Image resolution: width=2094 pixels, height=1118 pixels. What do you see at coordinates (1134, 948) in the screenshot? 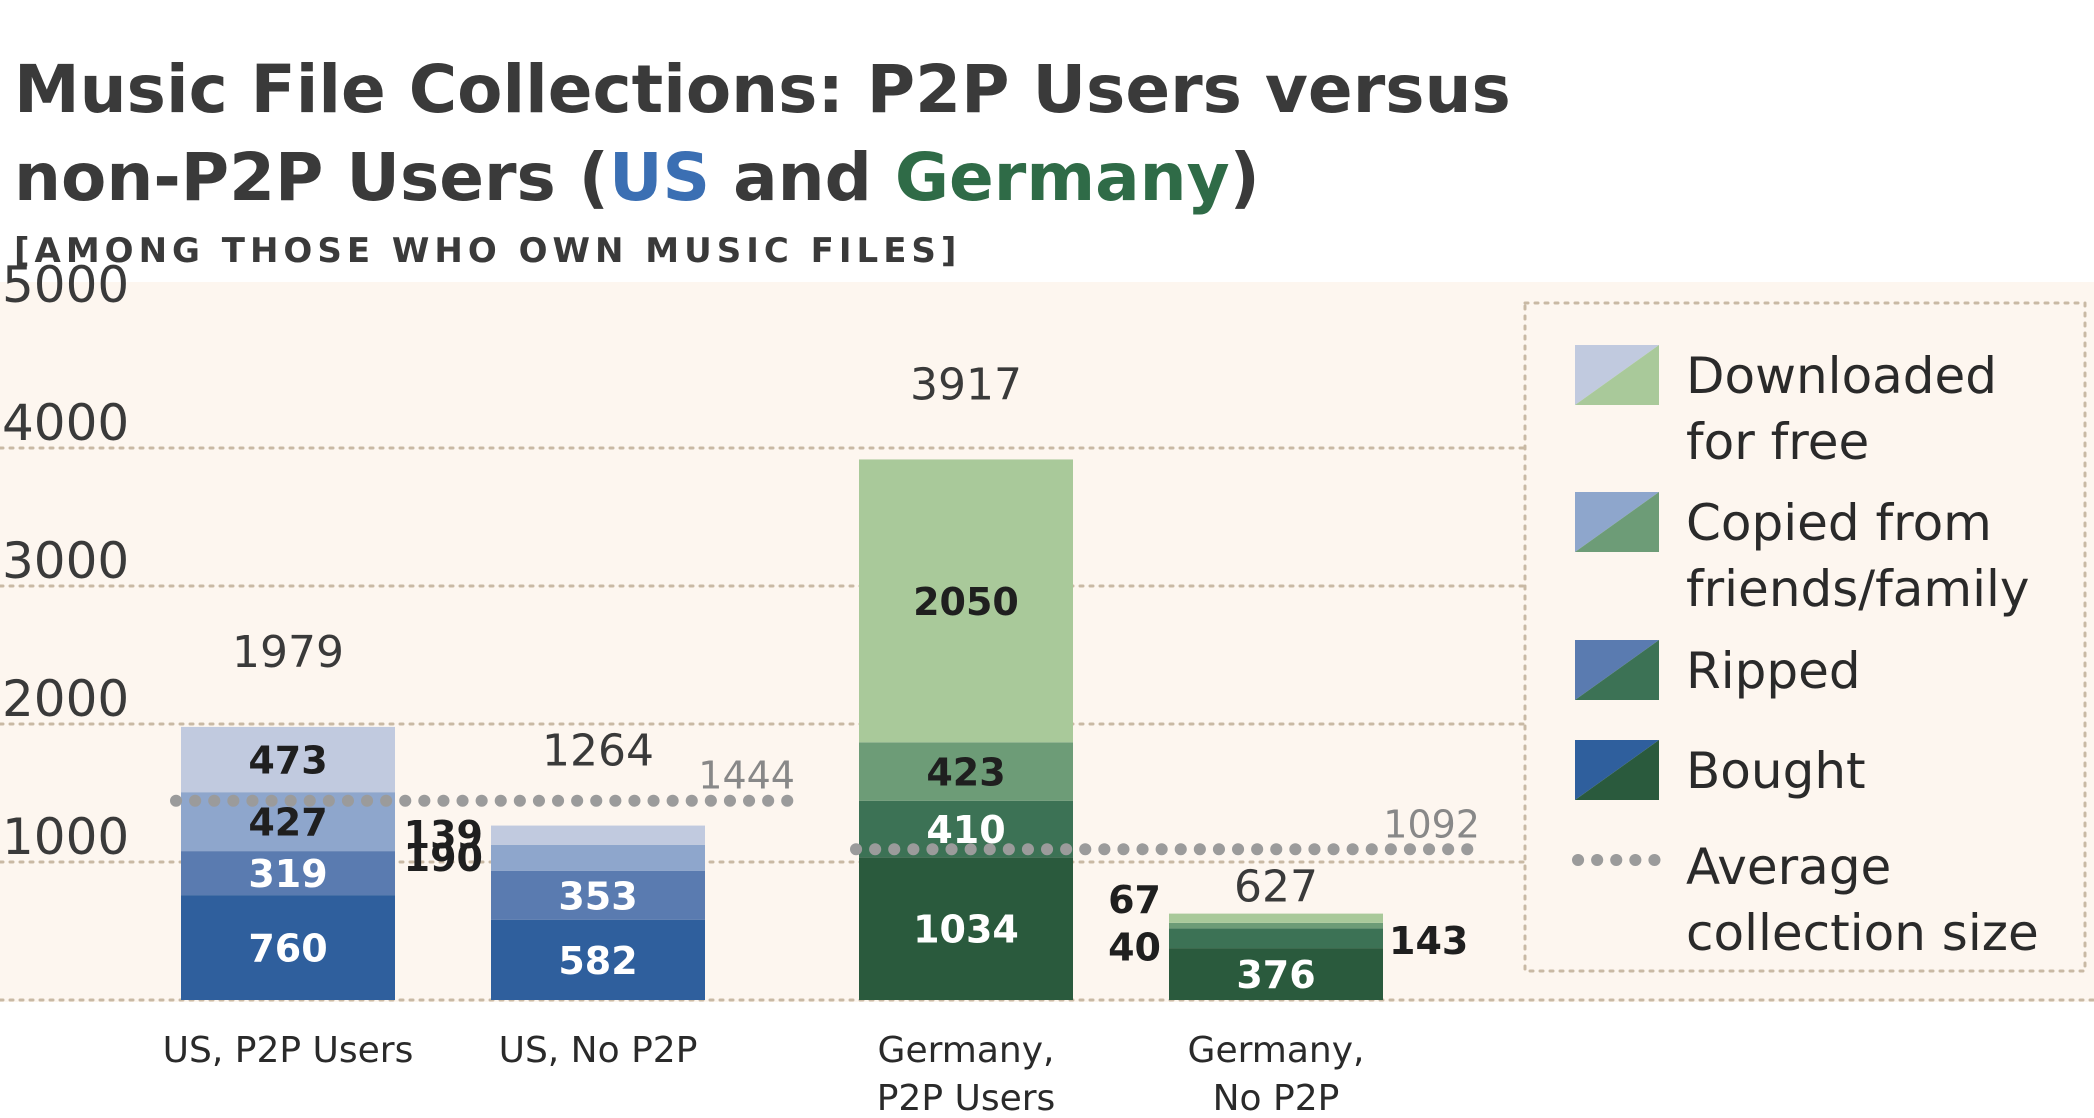
I see `bar-label-3-2: 40` at bounding box center [1134, 948].